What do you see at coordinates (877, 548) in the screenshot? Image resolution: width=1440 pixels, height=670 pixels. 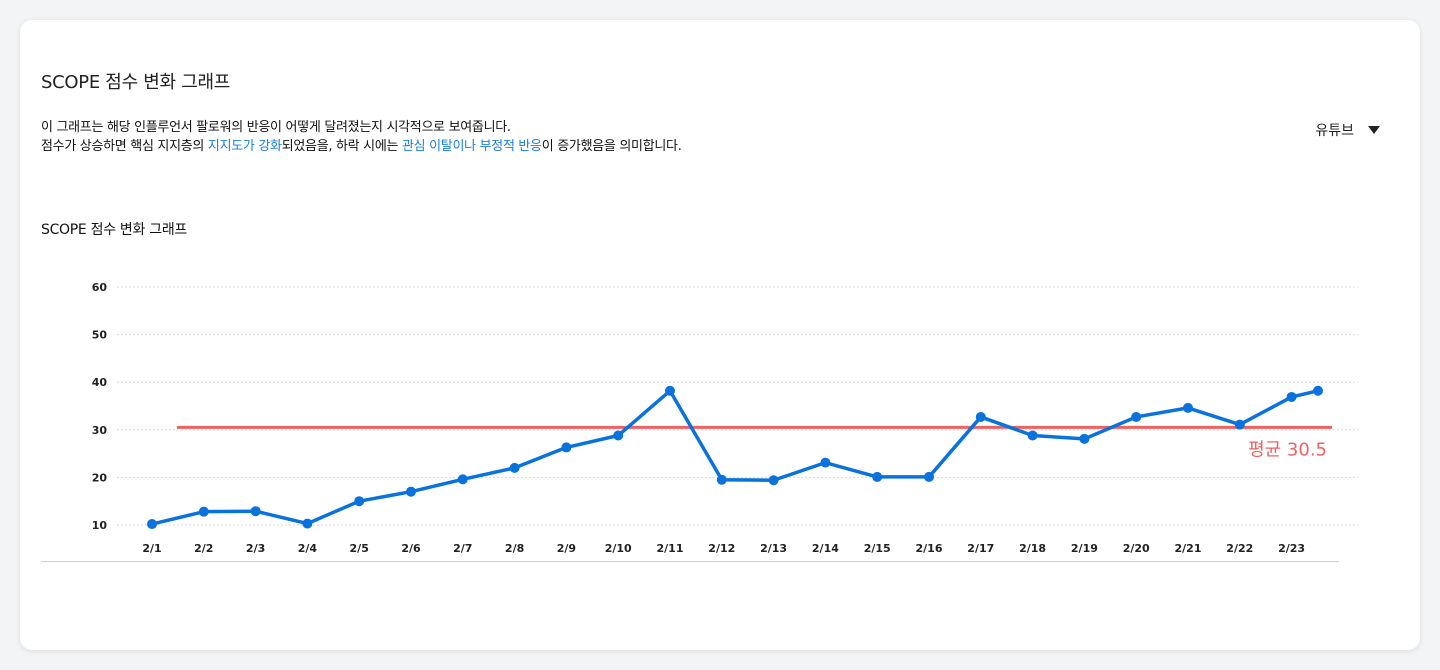 I see `x-tick-label: 2/15` at bounding box center [877, 548].